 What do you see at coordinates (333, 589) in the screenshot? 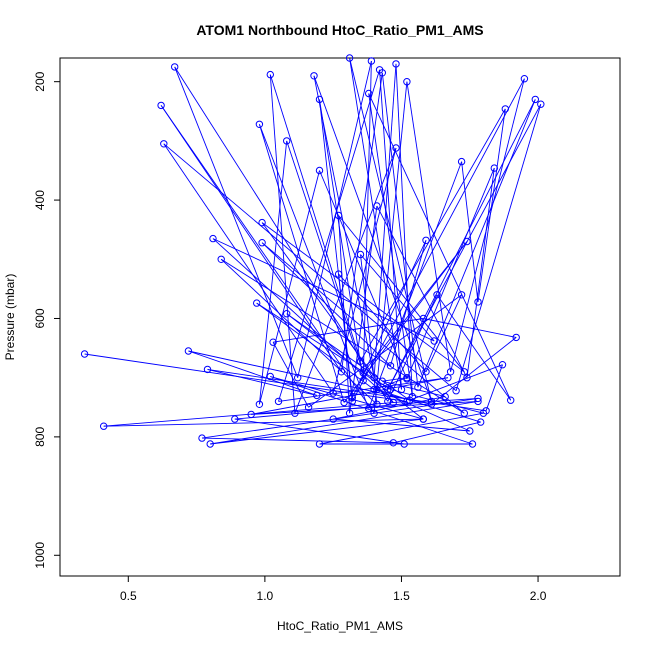
I see `x-axis: 0.5 1.0 1.5 2.0` at bounding box center [333, 589].